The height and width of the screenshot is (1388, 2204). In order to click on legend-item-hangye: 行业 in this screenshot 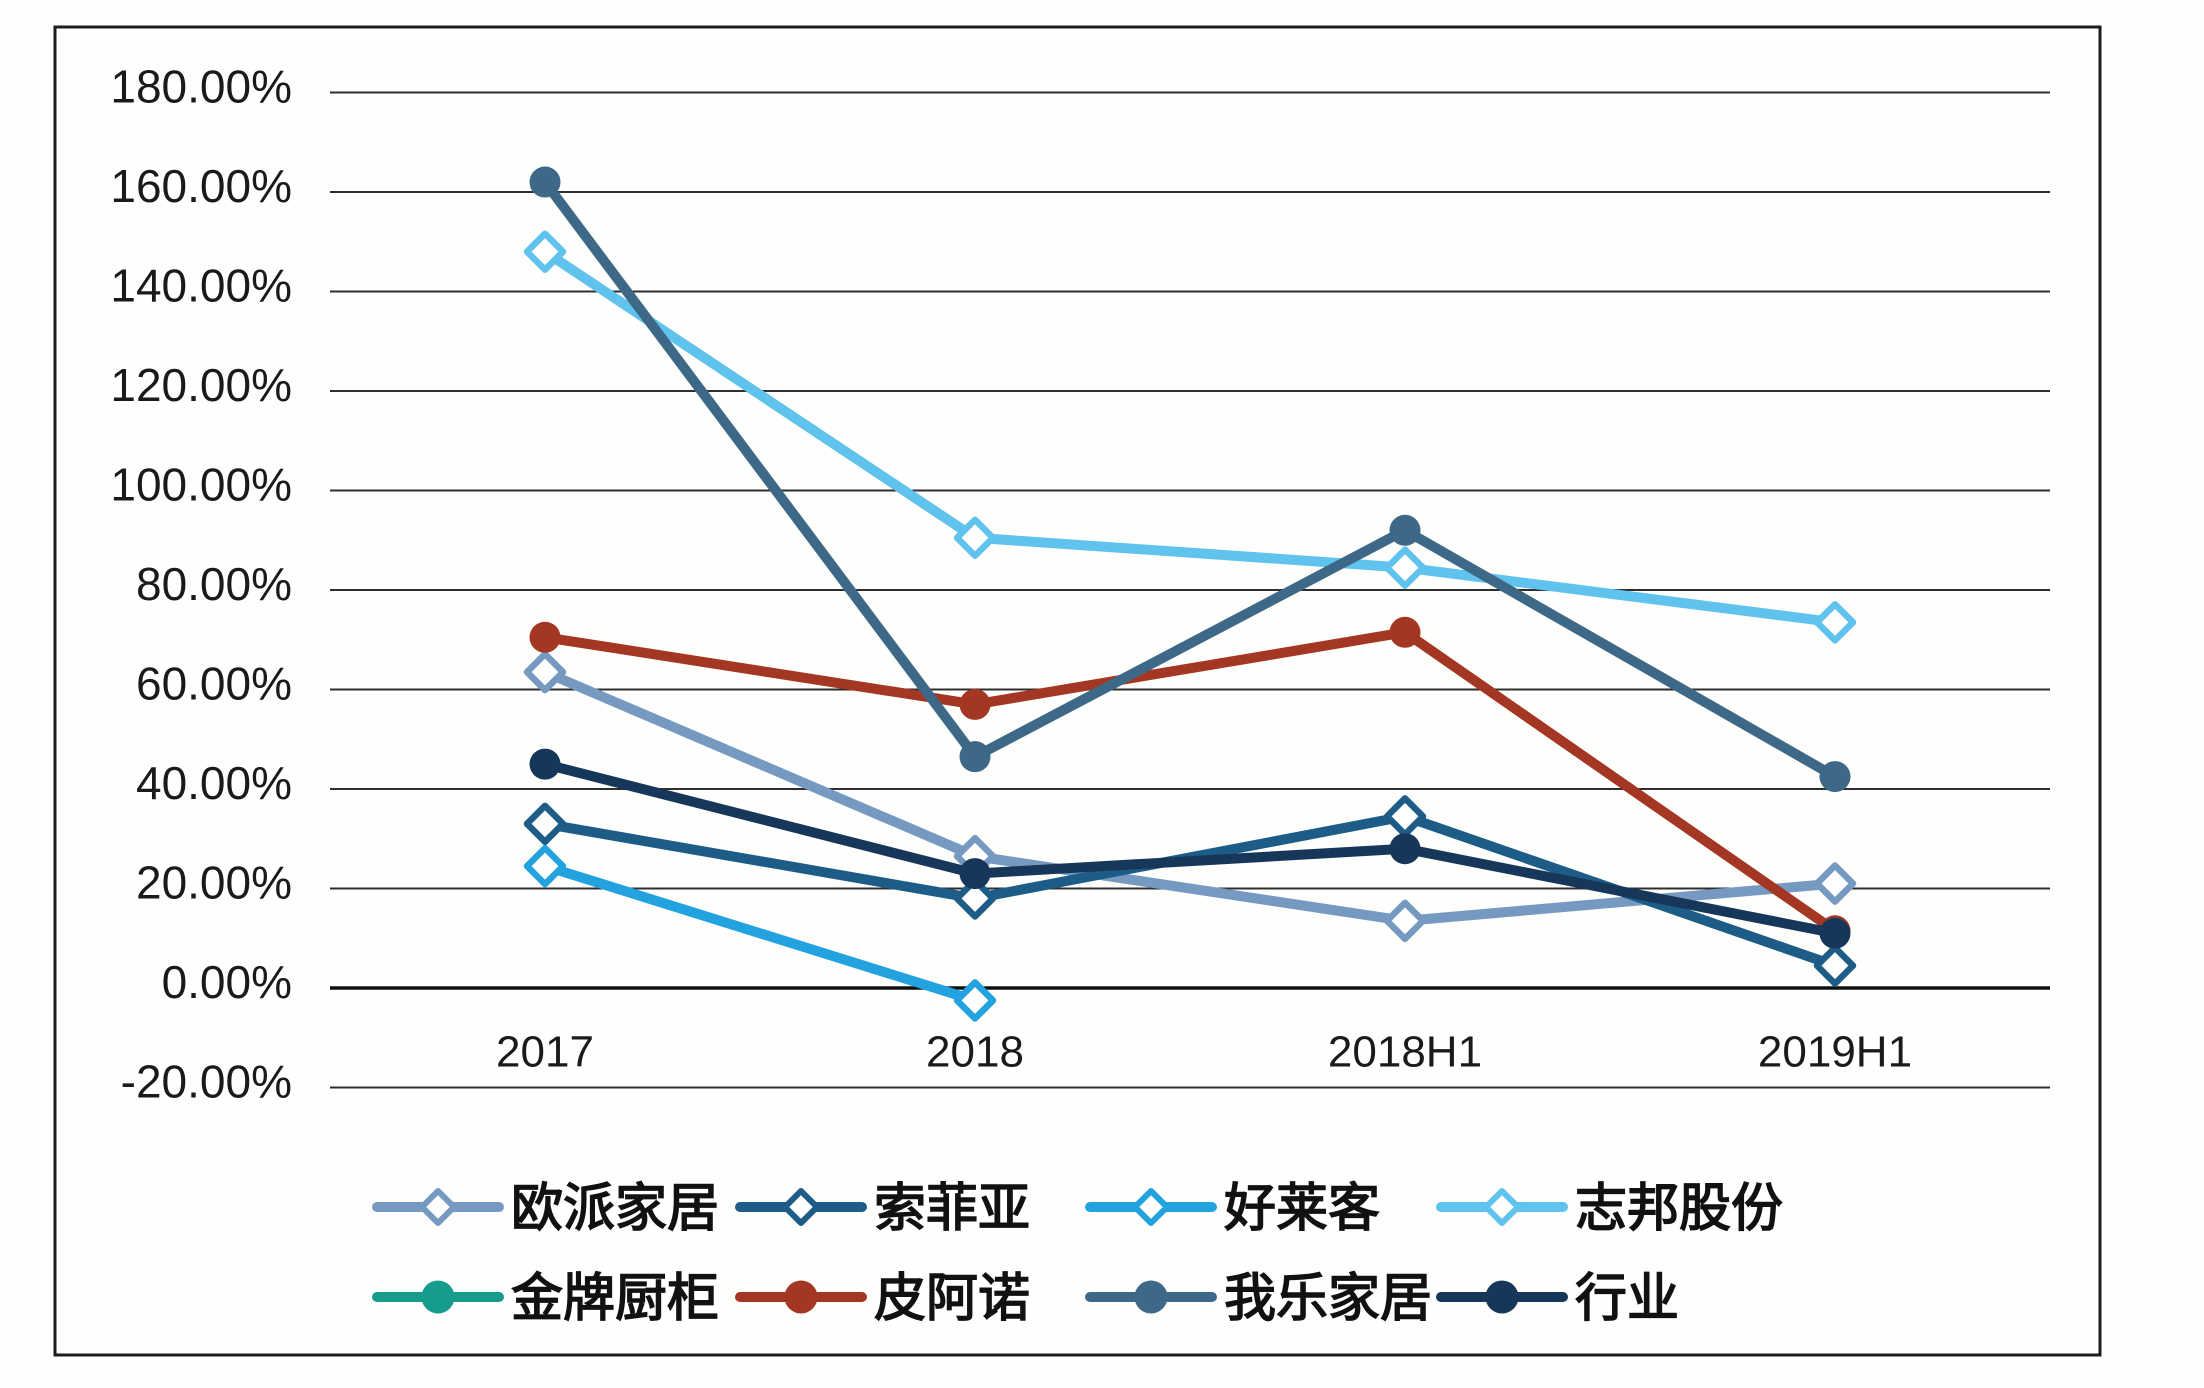, I will do `click(1557, 1299)`.